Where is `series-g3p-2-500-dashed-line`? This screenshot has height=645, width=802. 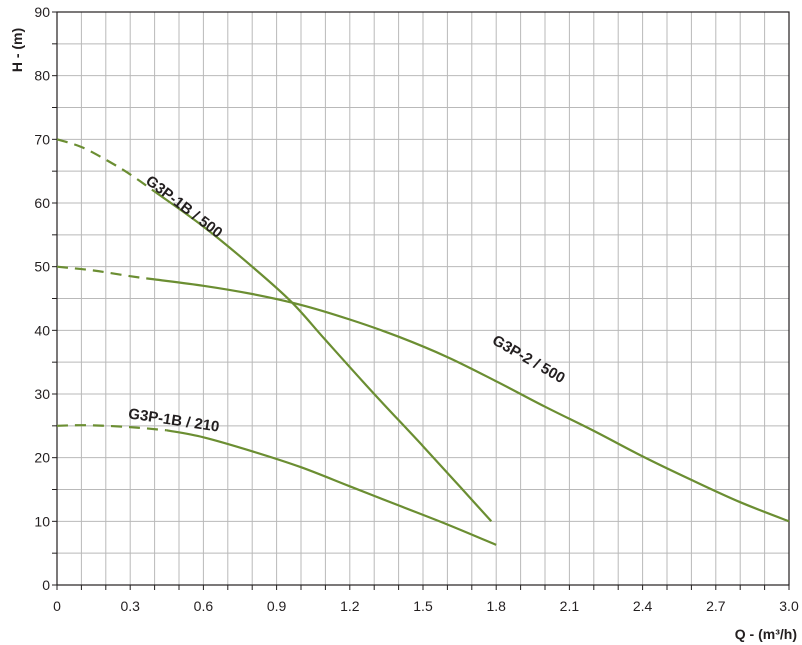 series-g3p-2-500-dashed-line is located at coordinates (105, 273).